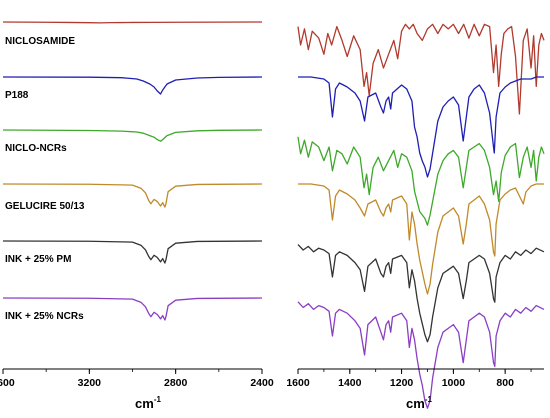 This screenshot has height=418, width=550. What do you see at coordinates (90, 383) in the screenshot?
I see `x-tick-label-left-3200: 3200` at bounding box center [90, 383].